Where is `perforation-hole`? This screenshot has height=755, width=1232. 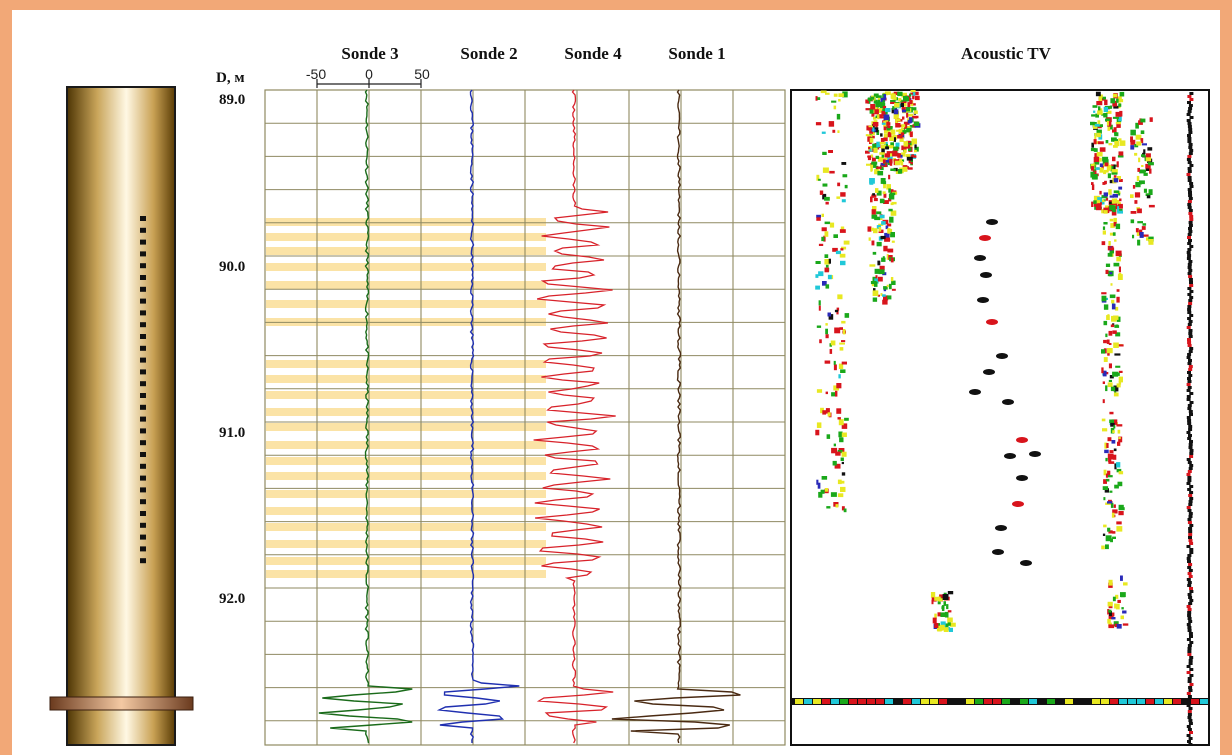 perforation-hole is located at coordinates (143, 218).